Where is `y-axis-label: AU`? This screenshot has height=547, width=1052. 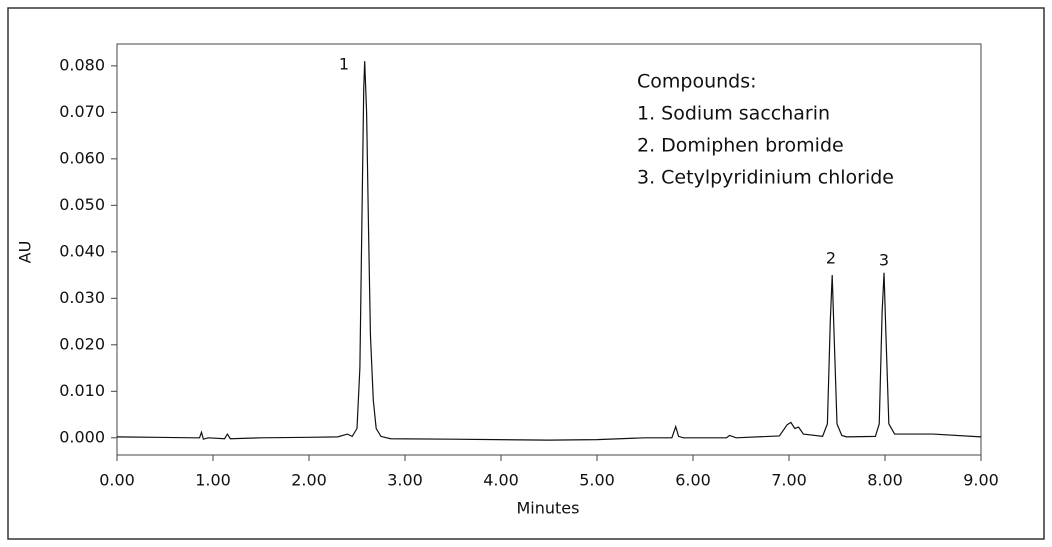 y-axis-label: AU is located at coordinates (25, 252).